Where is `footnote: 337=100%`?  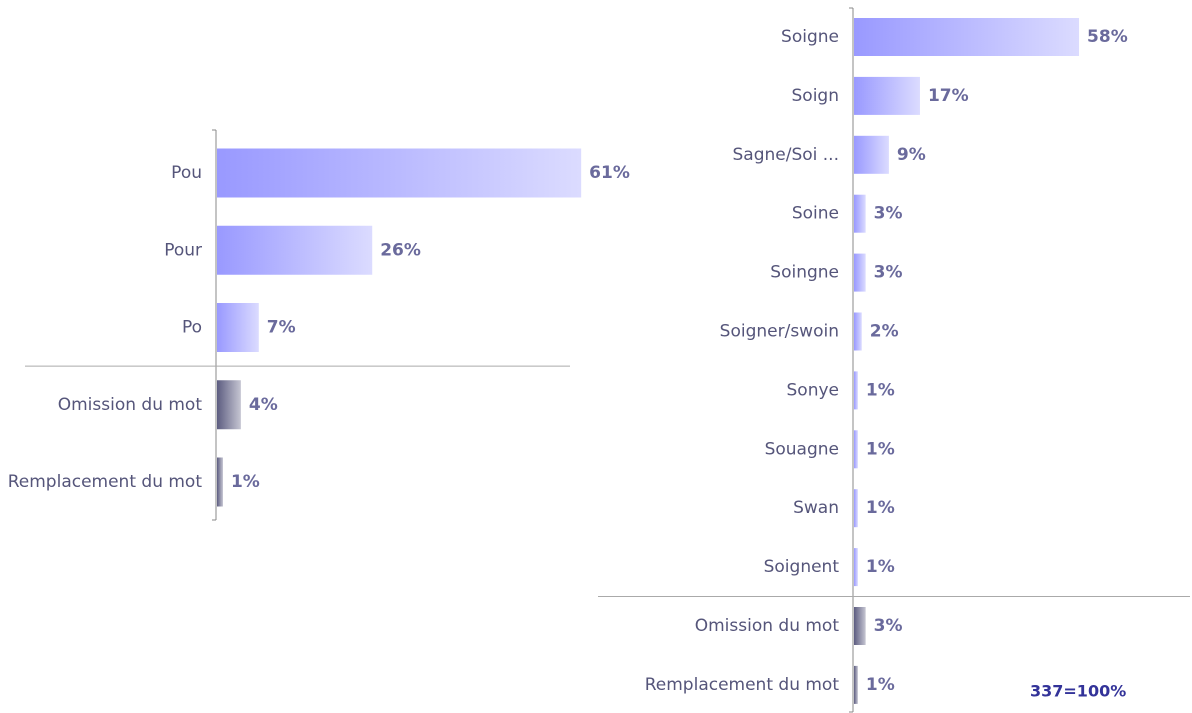
footnote: 337=100% is located at coordinates (1078, 691).